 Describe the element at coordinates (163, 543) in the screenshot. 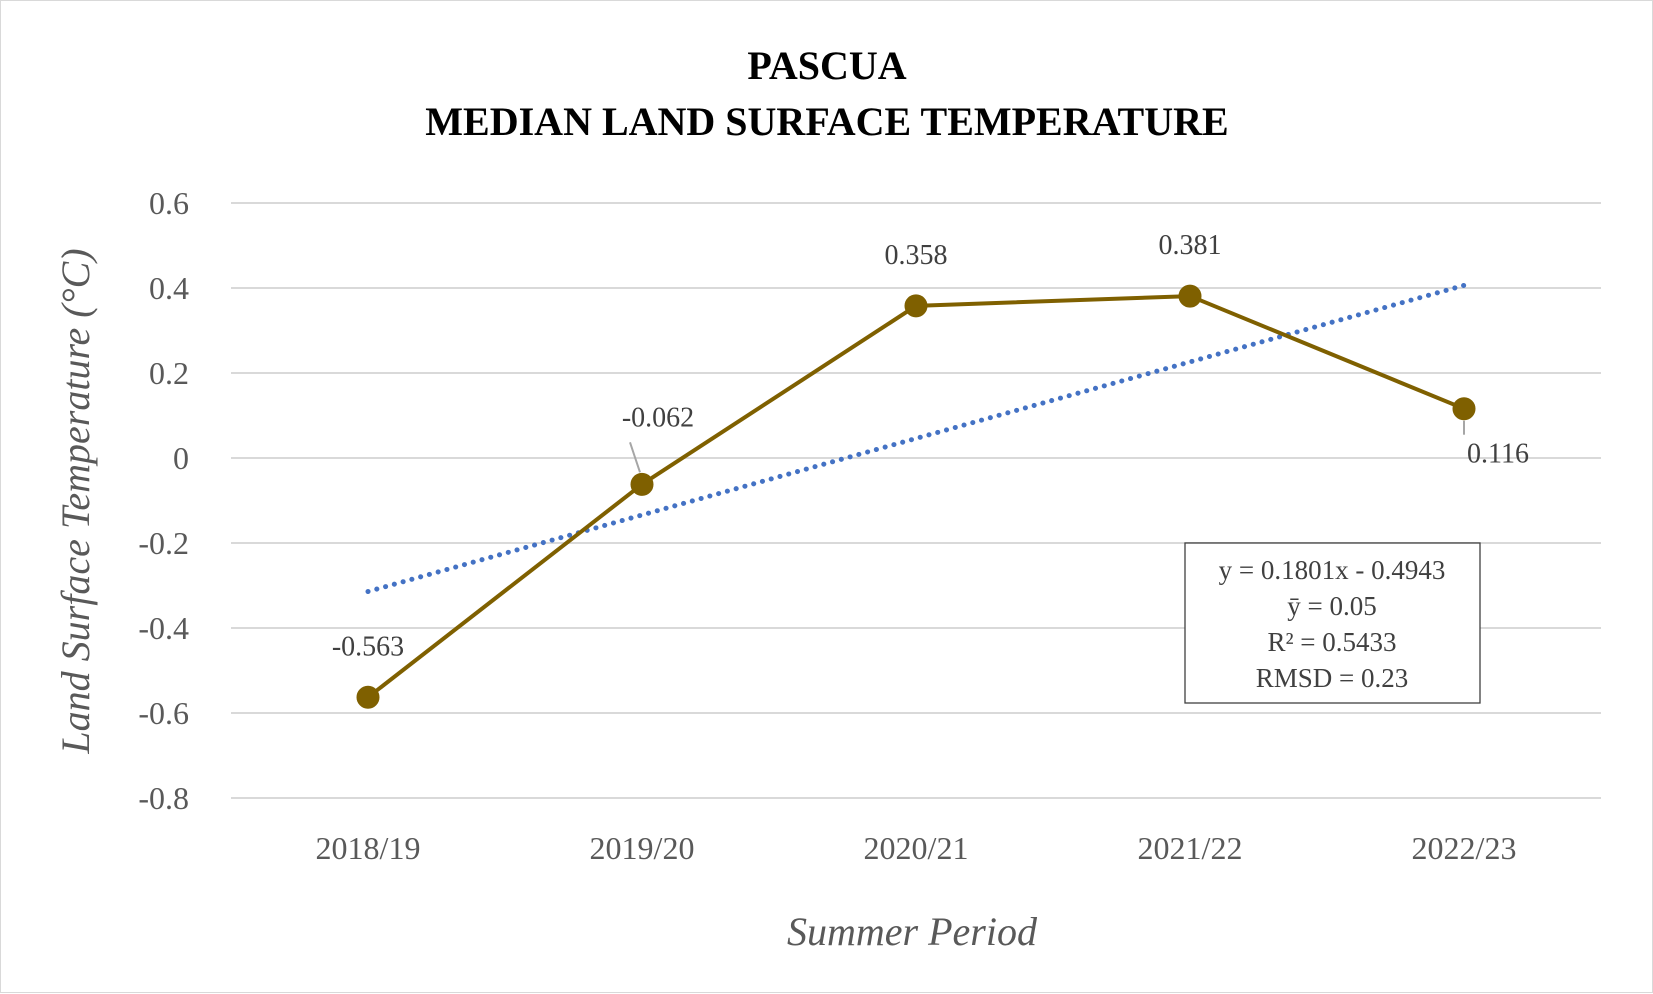

I see `y-tick-label: -0.2` at that location.